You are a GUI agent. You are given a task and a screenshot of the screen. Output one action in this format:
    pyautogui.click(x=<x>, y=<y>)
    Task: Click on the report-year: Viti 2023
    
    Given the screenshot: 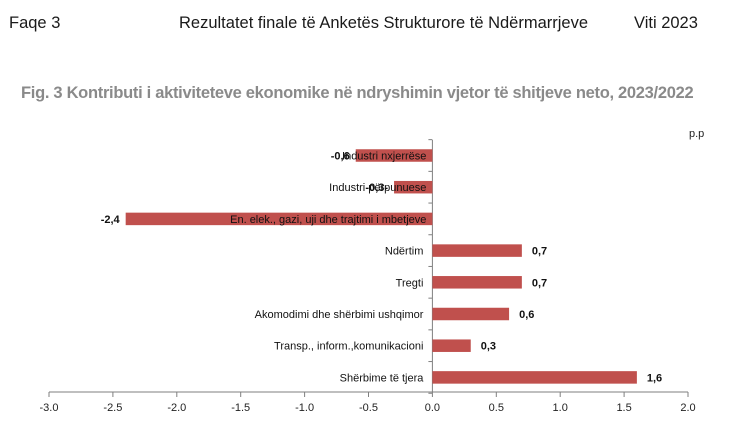 What is the action you would take?
    pyautogui.click(x=666, y=23)
    